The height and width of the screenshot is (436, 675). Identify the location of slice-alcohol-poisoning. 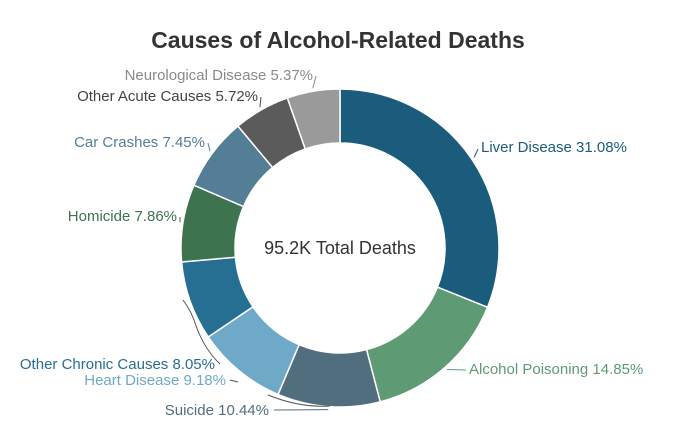
(427, 344).